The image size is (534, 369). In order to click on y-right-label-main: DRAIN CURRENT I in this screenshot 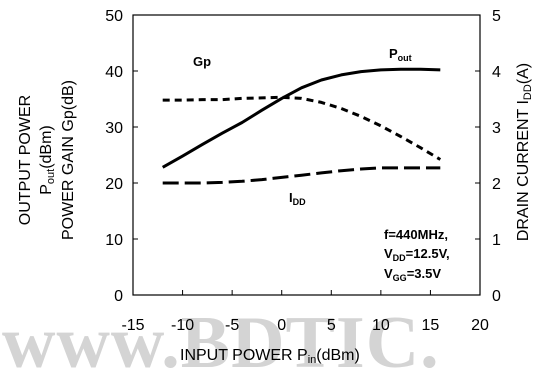, I will do `click(523, 170)`.